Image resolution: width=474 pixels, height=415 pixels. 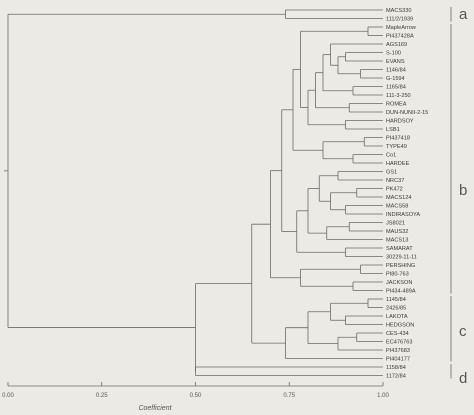 What do you see at coordinates (399, 343) in the screenshot?
I see `leaf-label: EC476763` at bounding box center [399, 343].